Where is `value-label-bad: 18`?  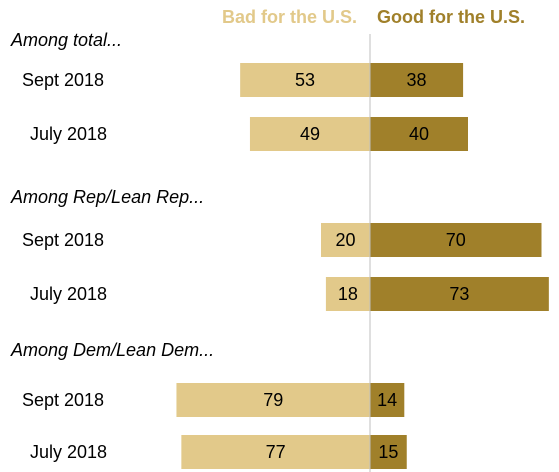
value-label-bad: 18 is located at coordinates (348, 294).